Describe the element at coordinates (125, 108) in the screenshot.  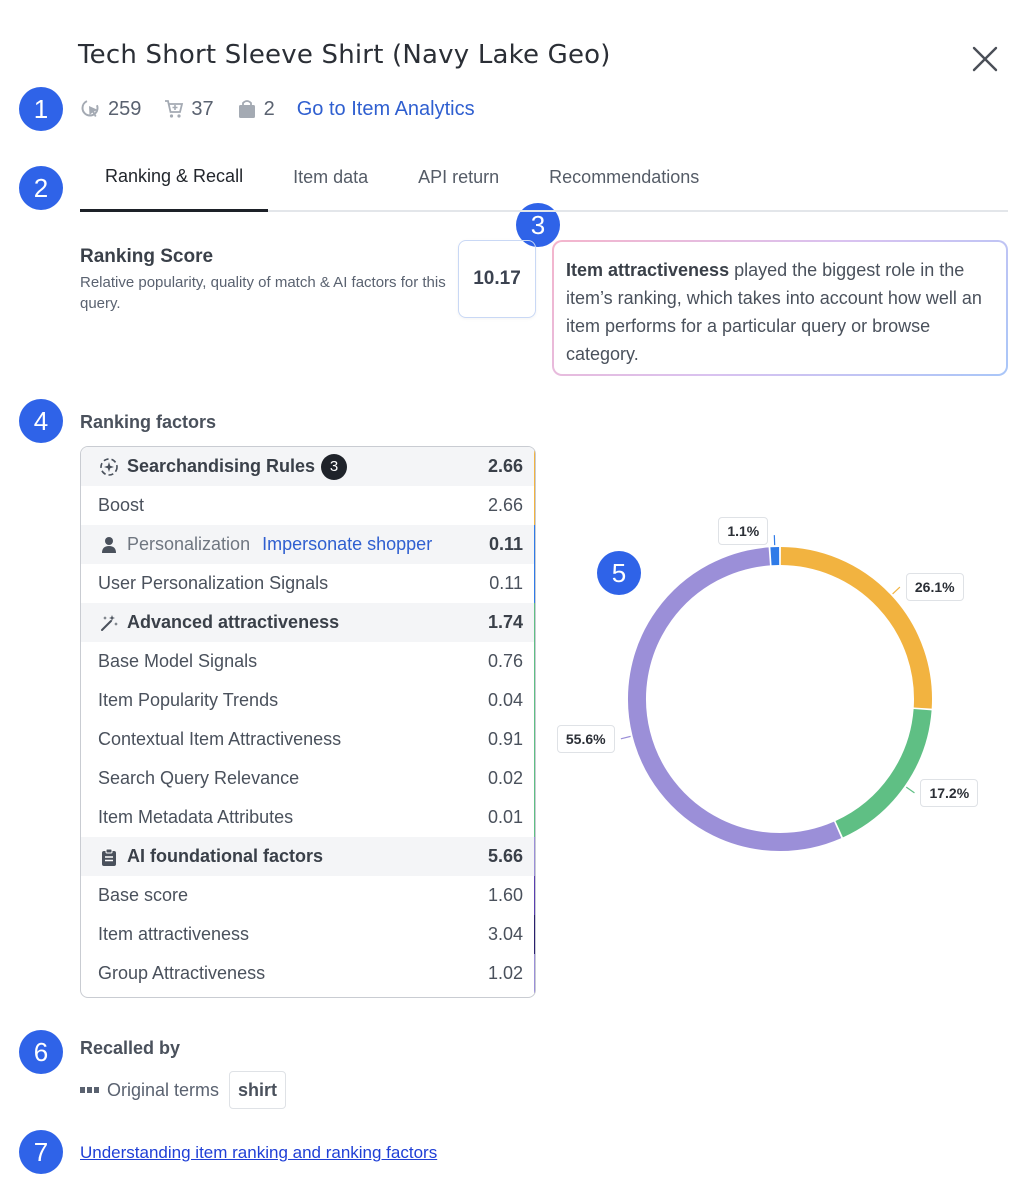
I see `clicks-count: 259` at that location.